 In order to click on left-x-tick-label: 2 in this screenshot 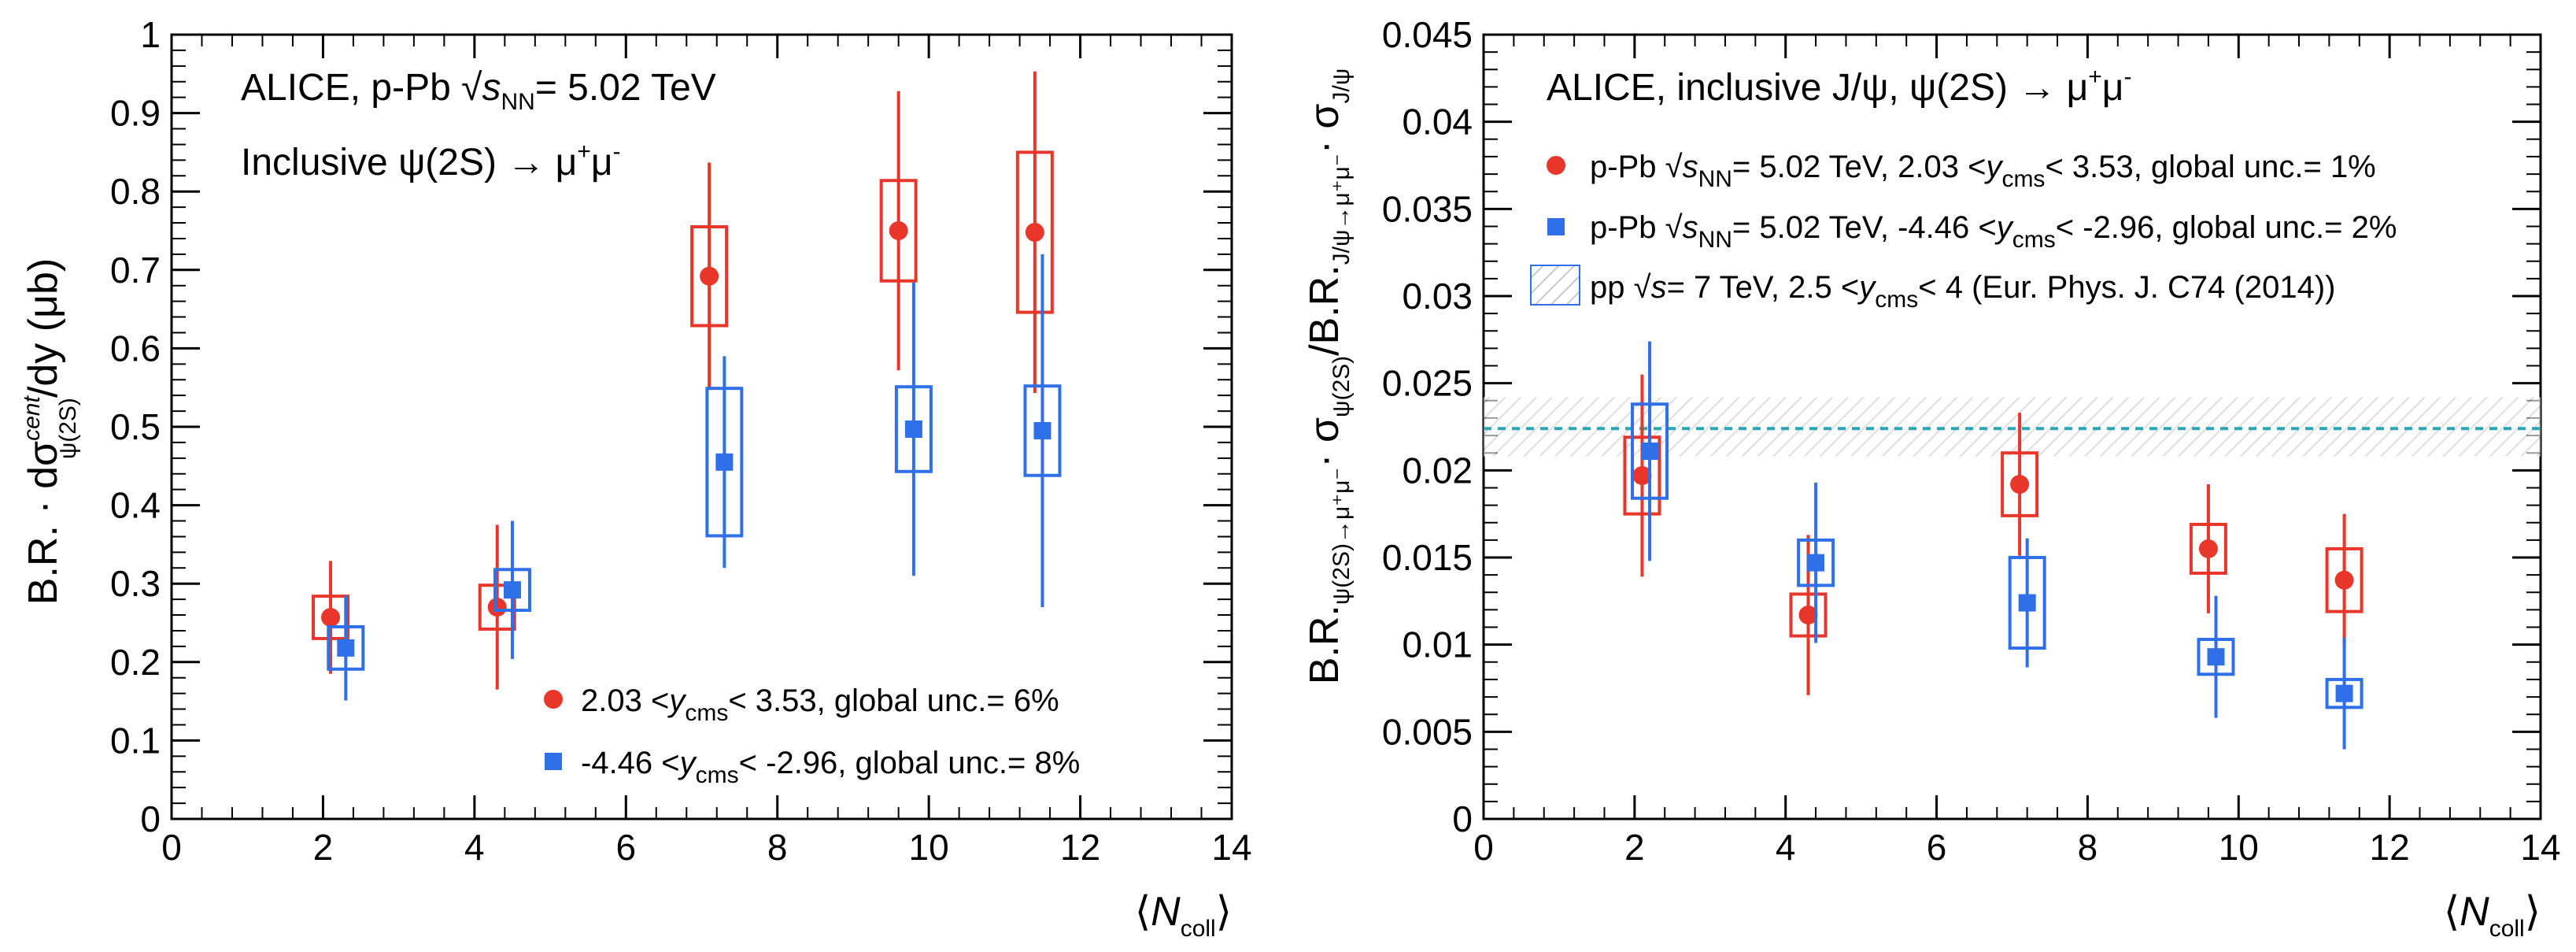, I will do `click(323, 847)`.